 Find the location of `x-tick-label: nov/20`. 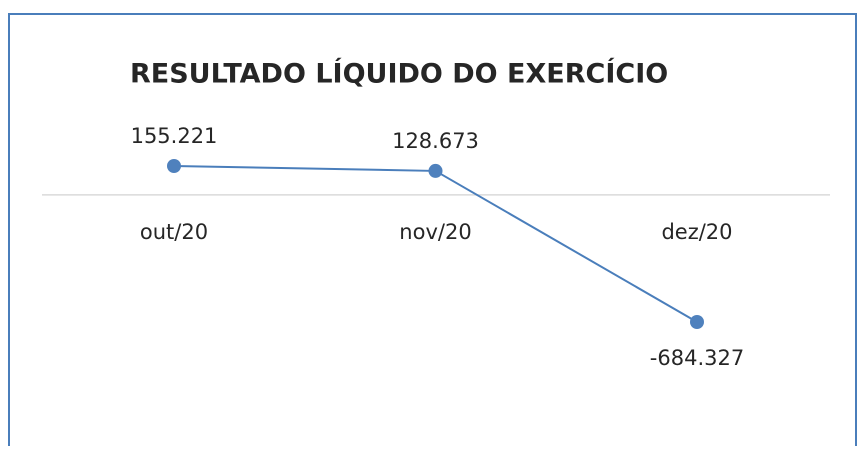

x-tick-label: nov/20 is located at coordinates (435, 232).